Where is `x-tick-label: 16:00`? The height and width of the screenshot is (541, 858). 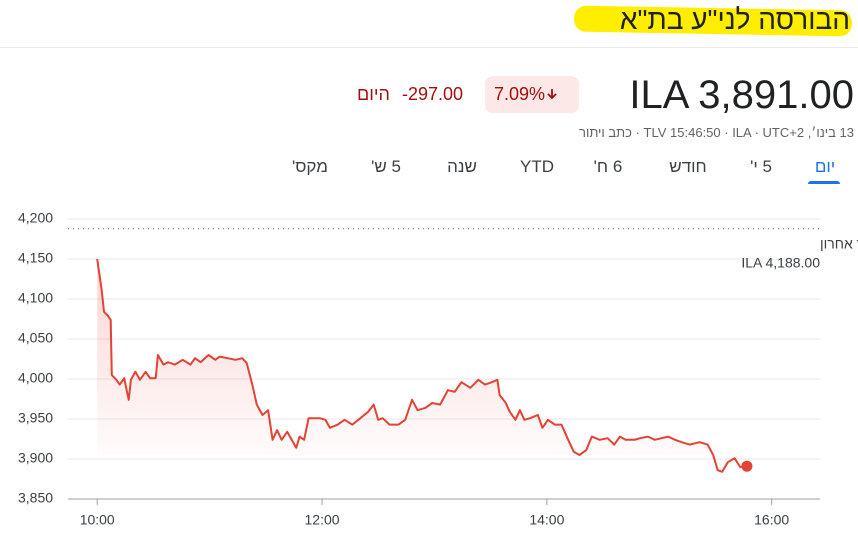
x-tick-label: 16:00 is located at coordinates (771, 520).